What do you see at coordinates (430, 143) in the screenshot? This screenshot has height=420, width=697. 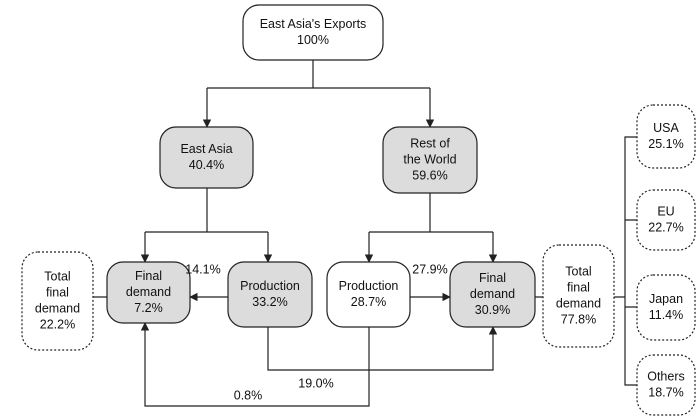 I see `node-label: Rest of` at bounding box center [430, 143].